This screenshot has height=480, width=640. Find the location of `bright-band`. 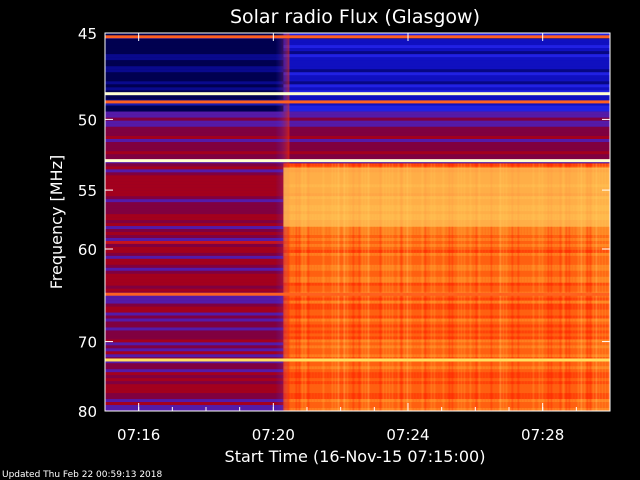

bright-band is located at coordinates (446, 197).